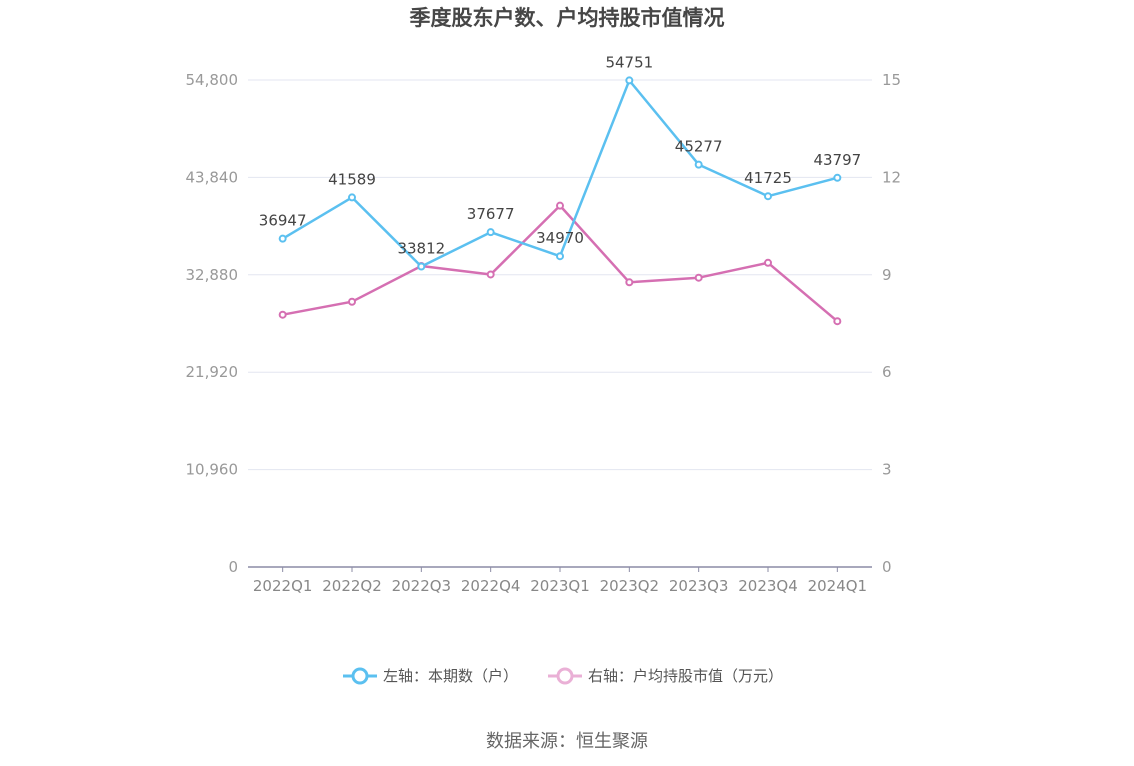 This screenshot has width=1134, height=766. I want to click on y-left-tick-label: 21,920, so click(212, 372).